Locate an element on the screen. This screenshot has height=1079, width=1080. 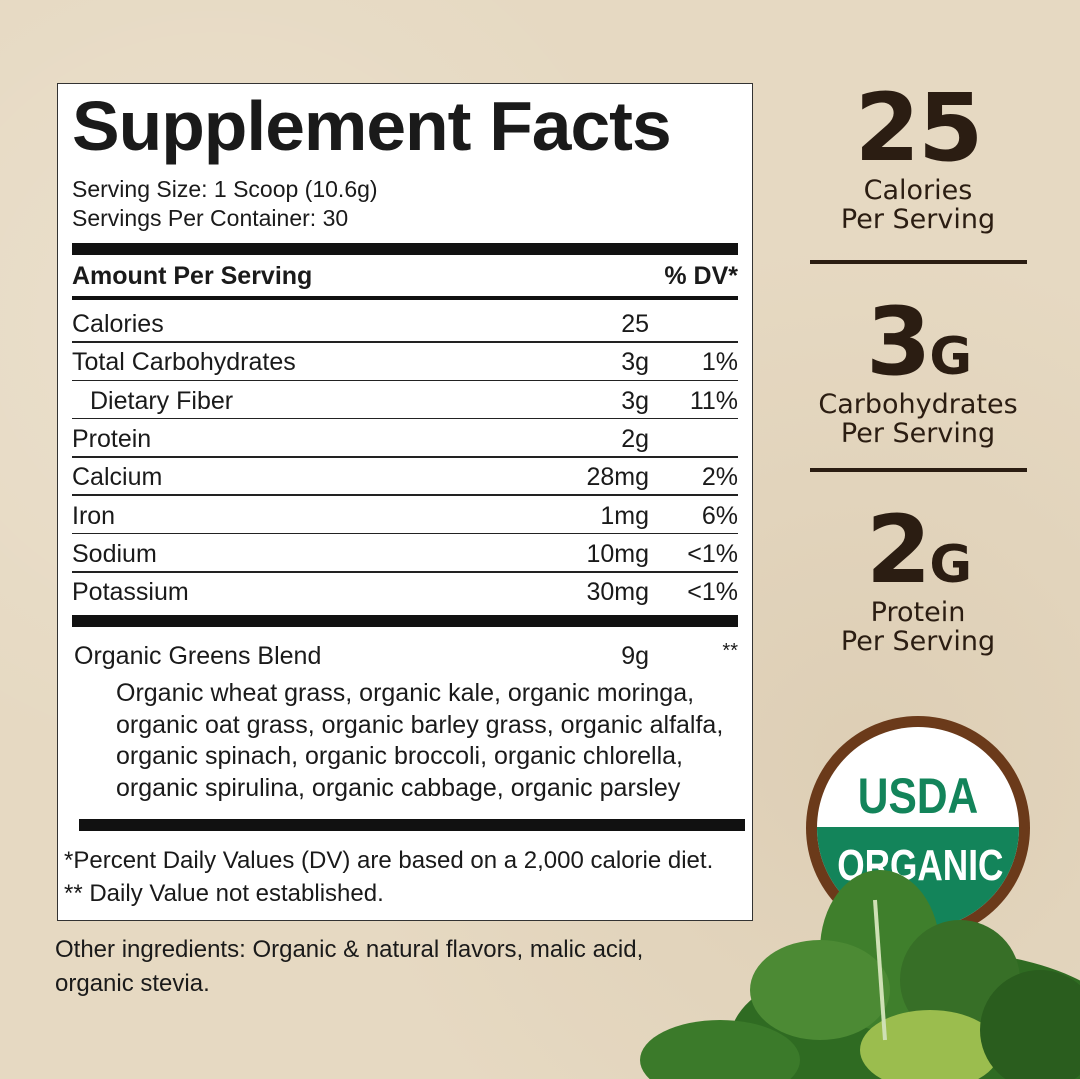
other-ingredients-line: organic stevia. is located at coordinates (132, 983).